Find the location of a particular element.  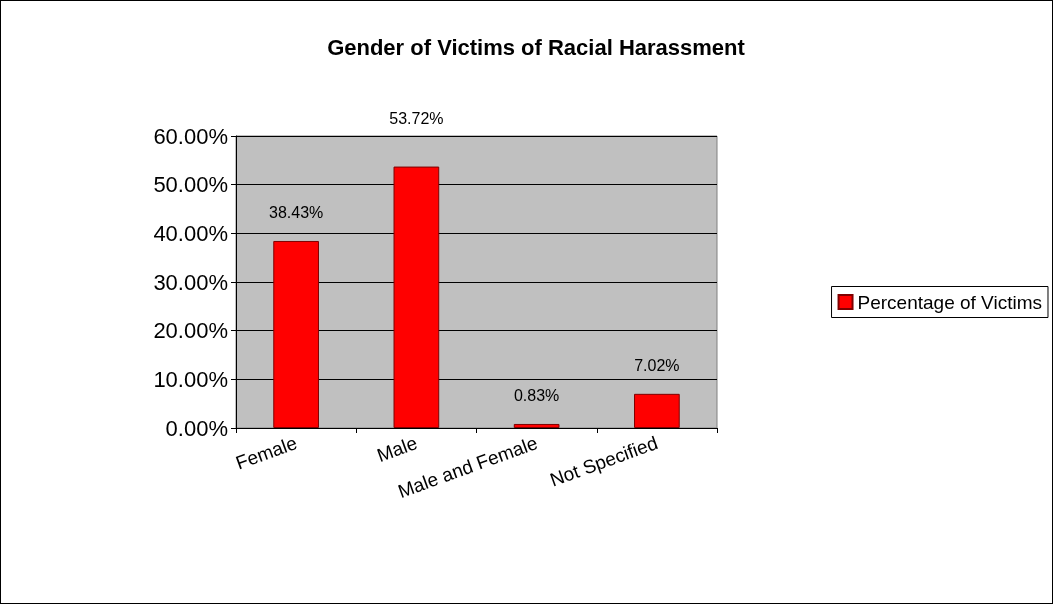

y-tick-label: 20.00% is located at coordinates (190, 331).